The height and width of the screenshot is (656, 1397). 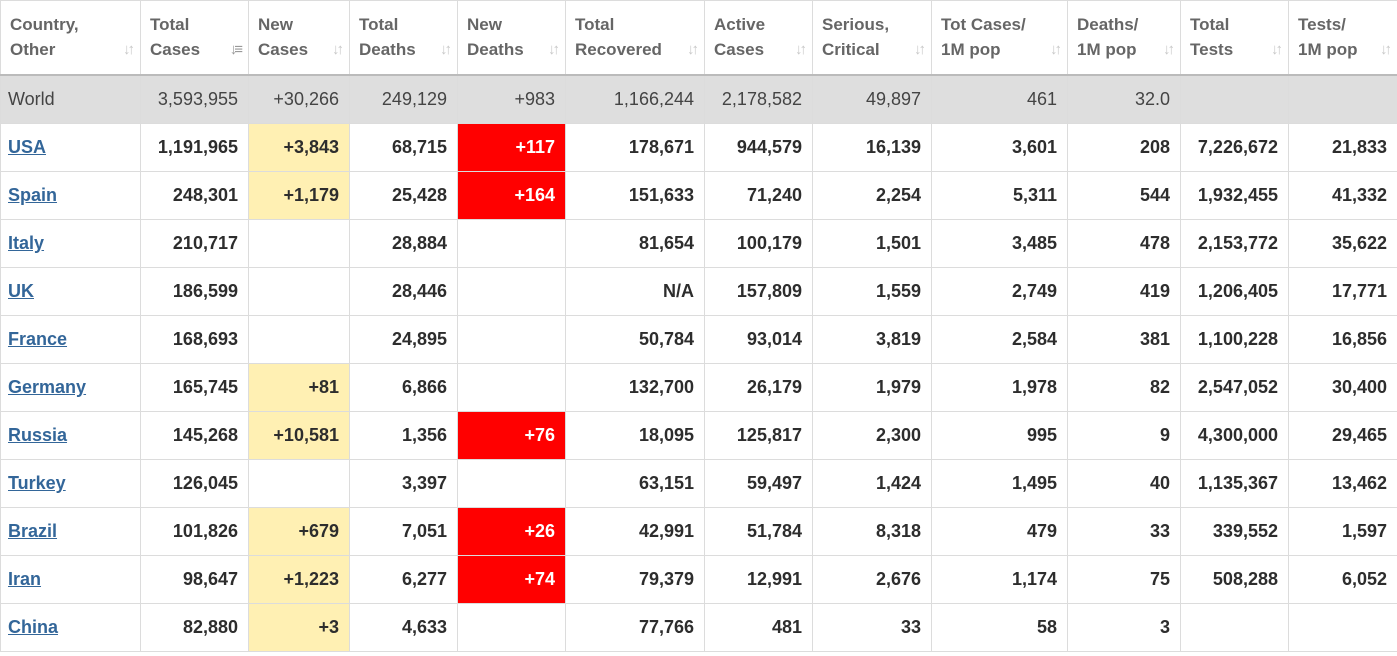 I want to click on cell-active-cases: 26,179, so click(x=758, y=387).